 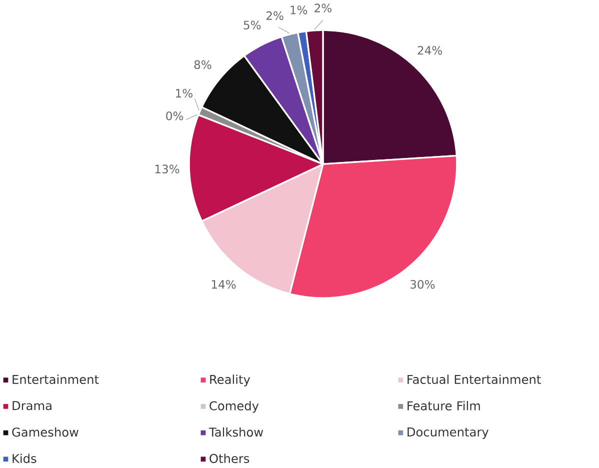 What do you see at coordinates (175, 116) in the screenshot?
I see `text: 0%` at bounding box center [175, 116].